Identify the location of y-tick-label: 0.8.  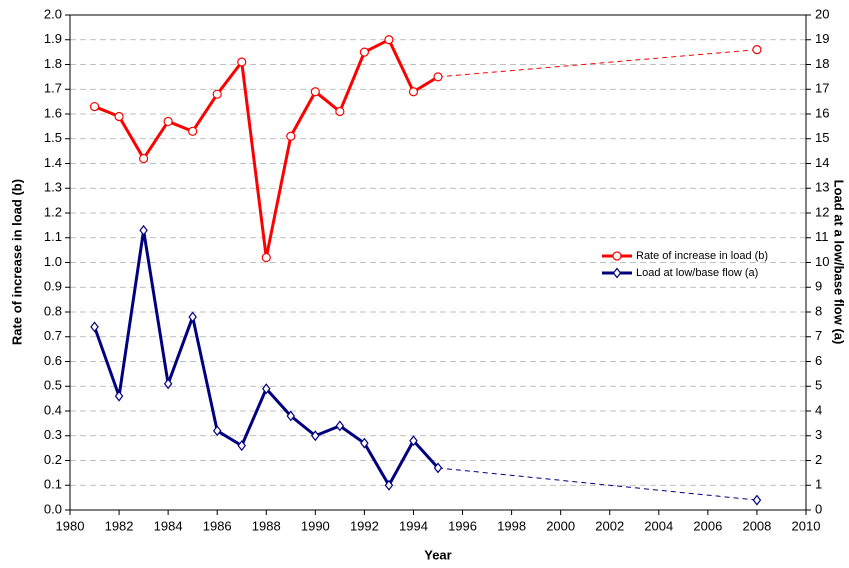
(53, 310).